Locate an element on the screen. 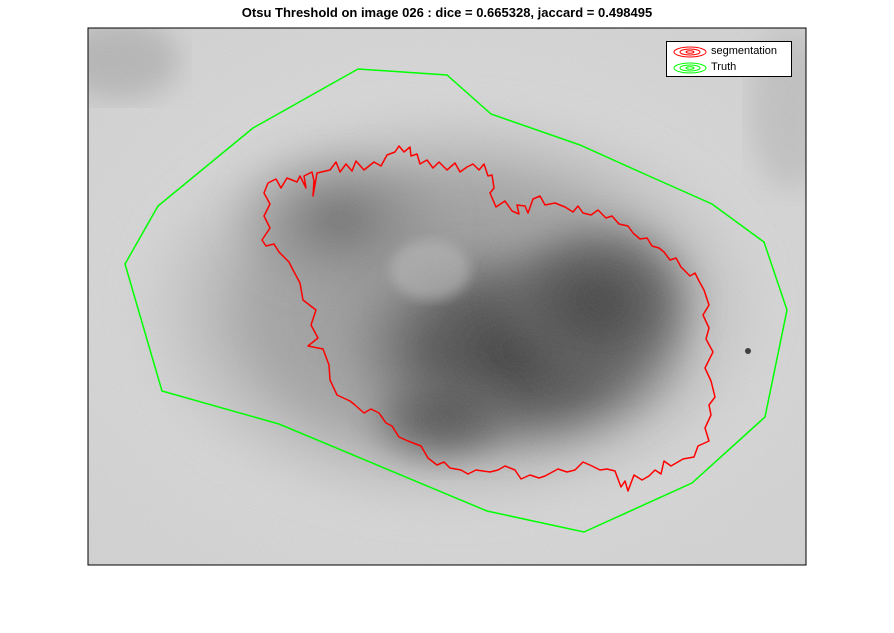  segmentation-swatch-icon is located at coordinates (690, 52).